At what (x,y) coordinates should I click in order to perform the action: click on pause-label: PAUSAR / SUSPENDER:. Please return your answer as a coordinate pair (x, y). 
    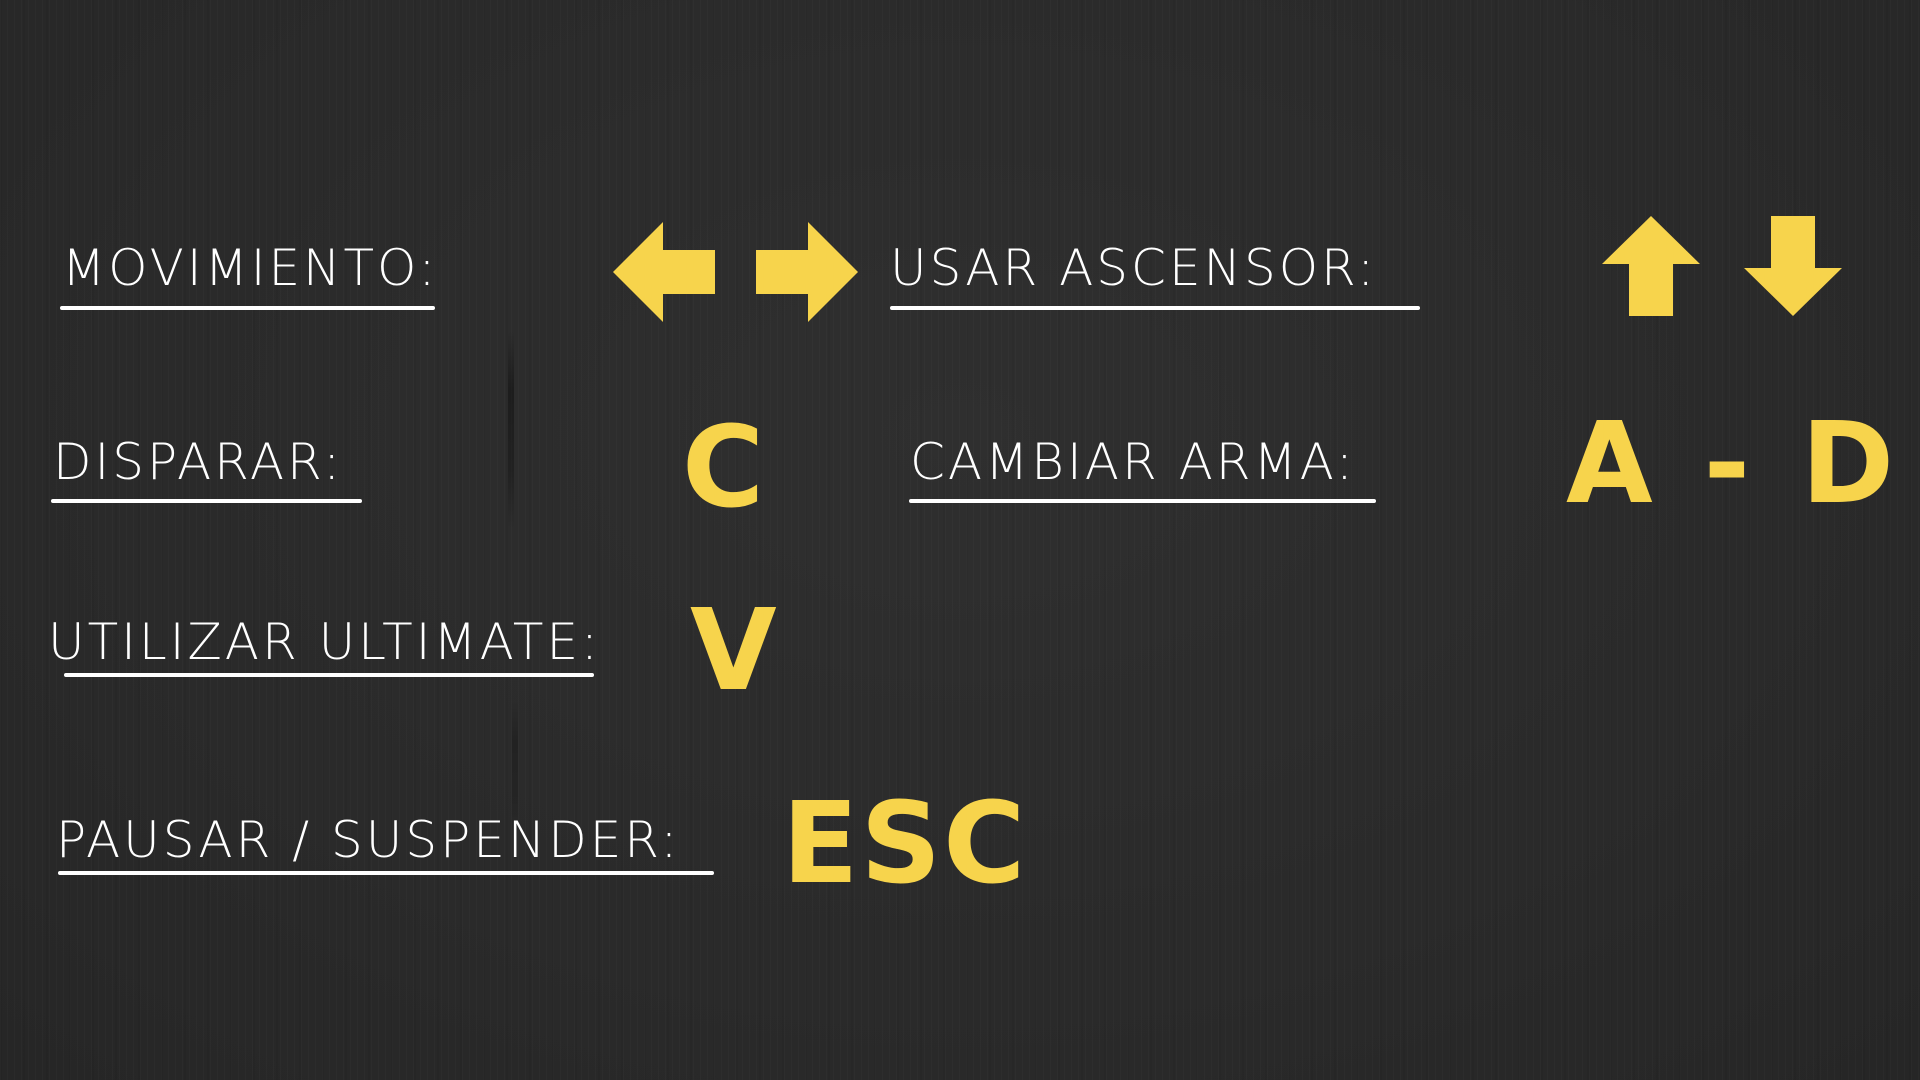
    Looking at the image, I should click on (368, 840).